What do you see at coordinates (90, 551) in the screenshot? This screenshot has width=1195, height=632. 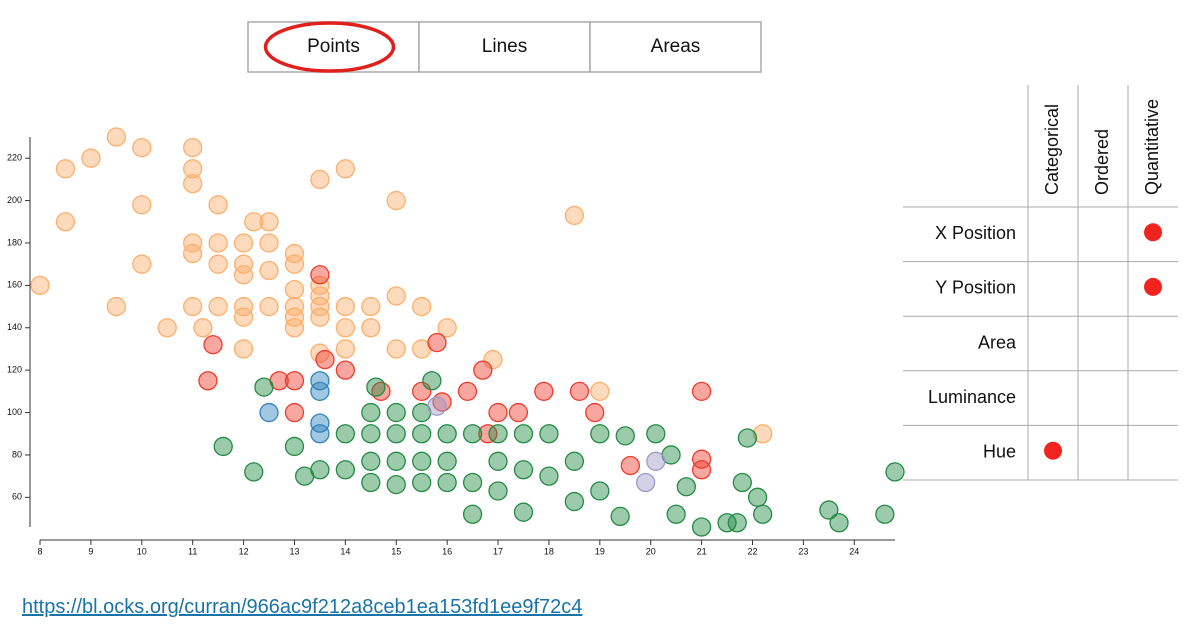 I see `x-tick-label: 9` at bounding box center [90, 551].